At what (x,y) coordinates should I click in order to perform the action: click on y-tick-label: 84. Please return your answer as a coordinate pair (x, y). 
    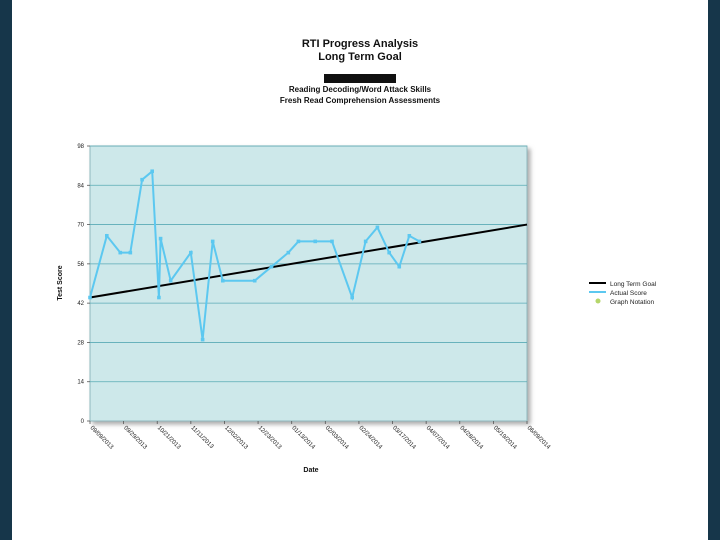
    Looking at the image, I should click on (80, 186).